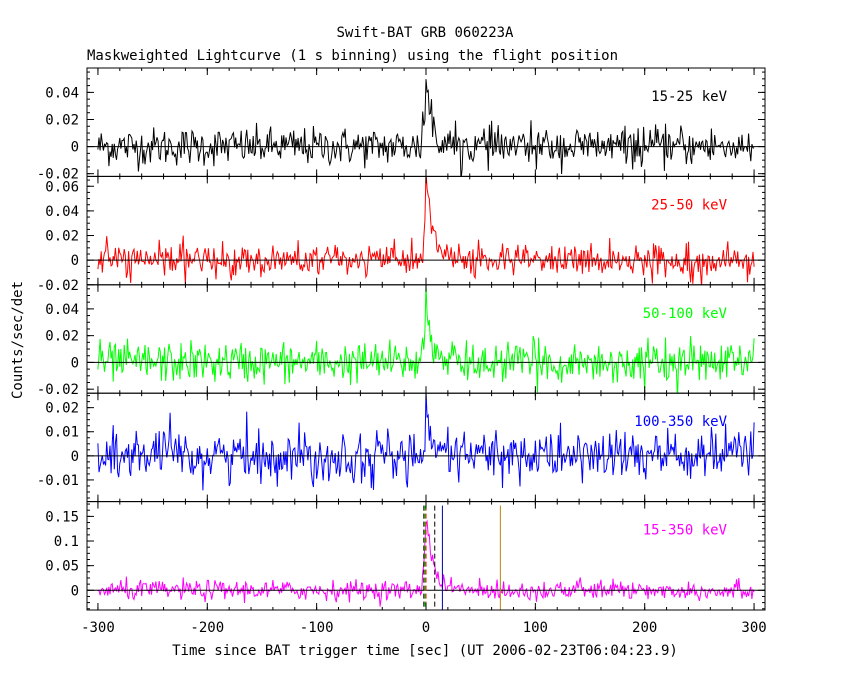 Image resolution: width=850 pixels, height=680 pixels. I want to click on x-tick-label: 300, so click(753, 628).